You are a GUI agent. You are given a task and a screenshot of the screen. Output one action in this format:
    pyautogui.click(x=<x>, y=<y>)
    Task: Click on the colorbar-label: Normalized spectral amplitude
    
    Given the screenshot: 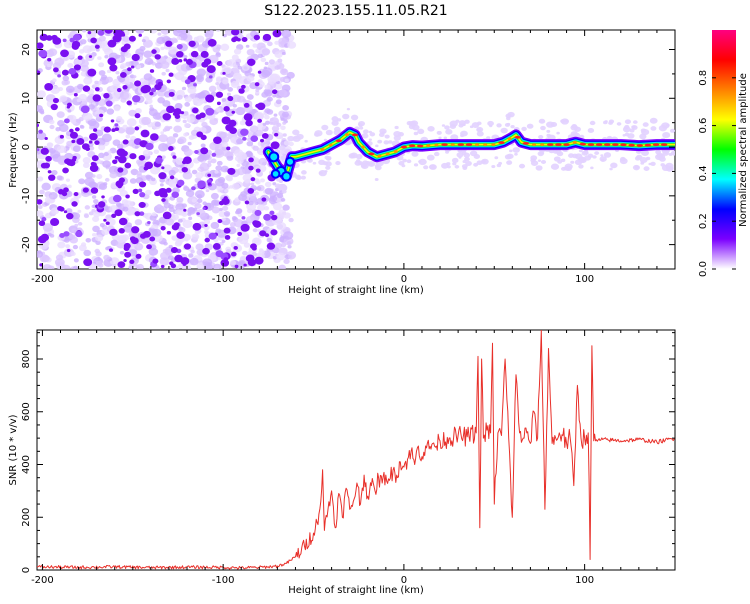 What is the action you would take?
    pyautogui.click(x=743, y=150)
    